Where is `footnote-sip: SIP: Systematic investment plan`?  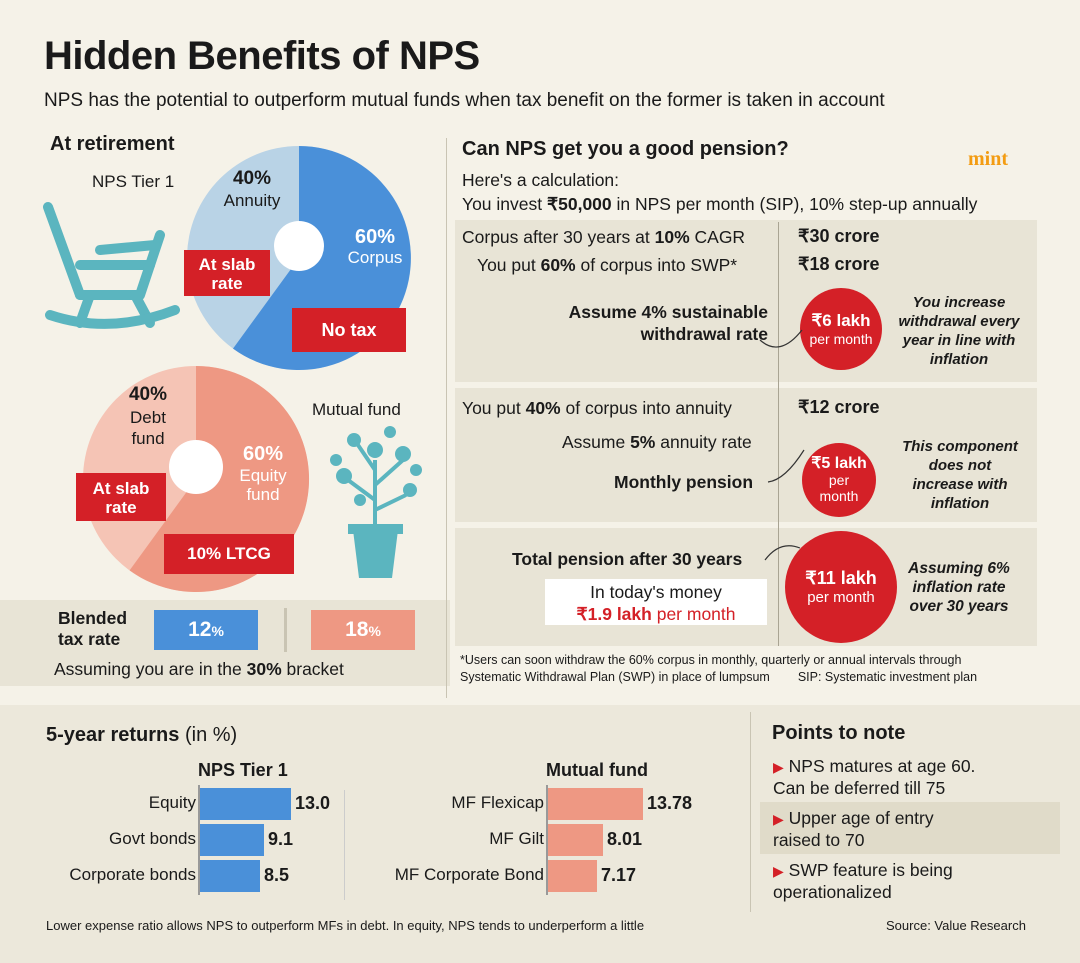 footnote-sip: SIP: Systematic investment plan is located at coordinates (887, 677).